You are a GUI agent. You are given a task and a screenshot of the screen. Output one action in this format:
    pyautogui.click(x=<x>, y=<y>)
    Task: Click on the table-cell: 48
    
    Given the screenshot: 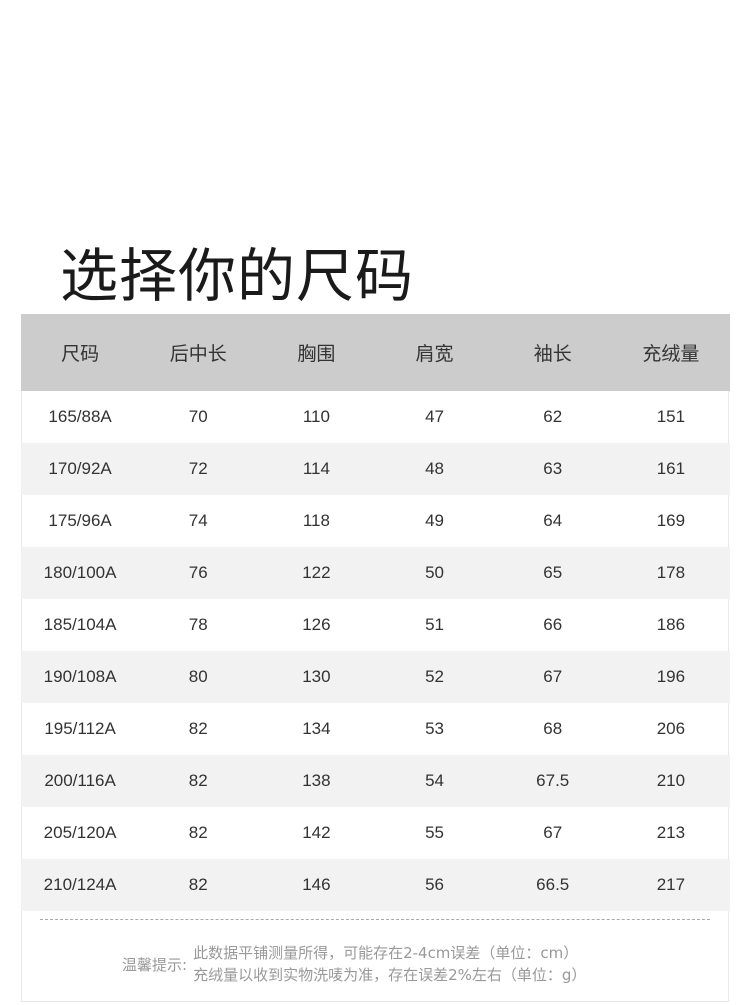 What is the action you would take?
    pyautogui.click(x=434, y=469)
    